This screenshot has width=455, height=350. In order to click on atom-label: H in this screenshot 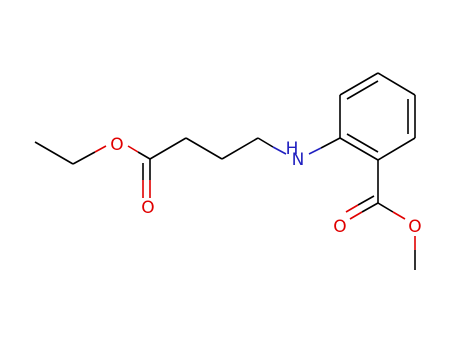, I will do `click(292, 149)`.